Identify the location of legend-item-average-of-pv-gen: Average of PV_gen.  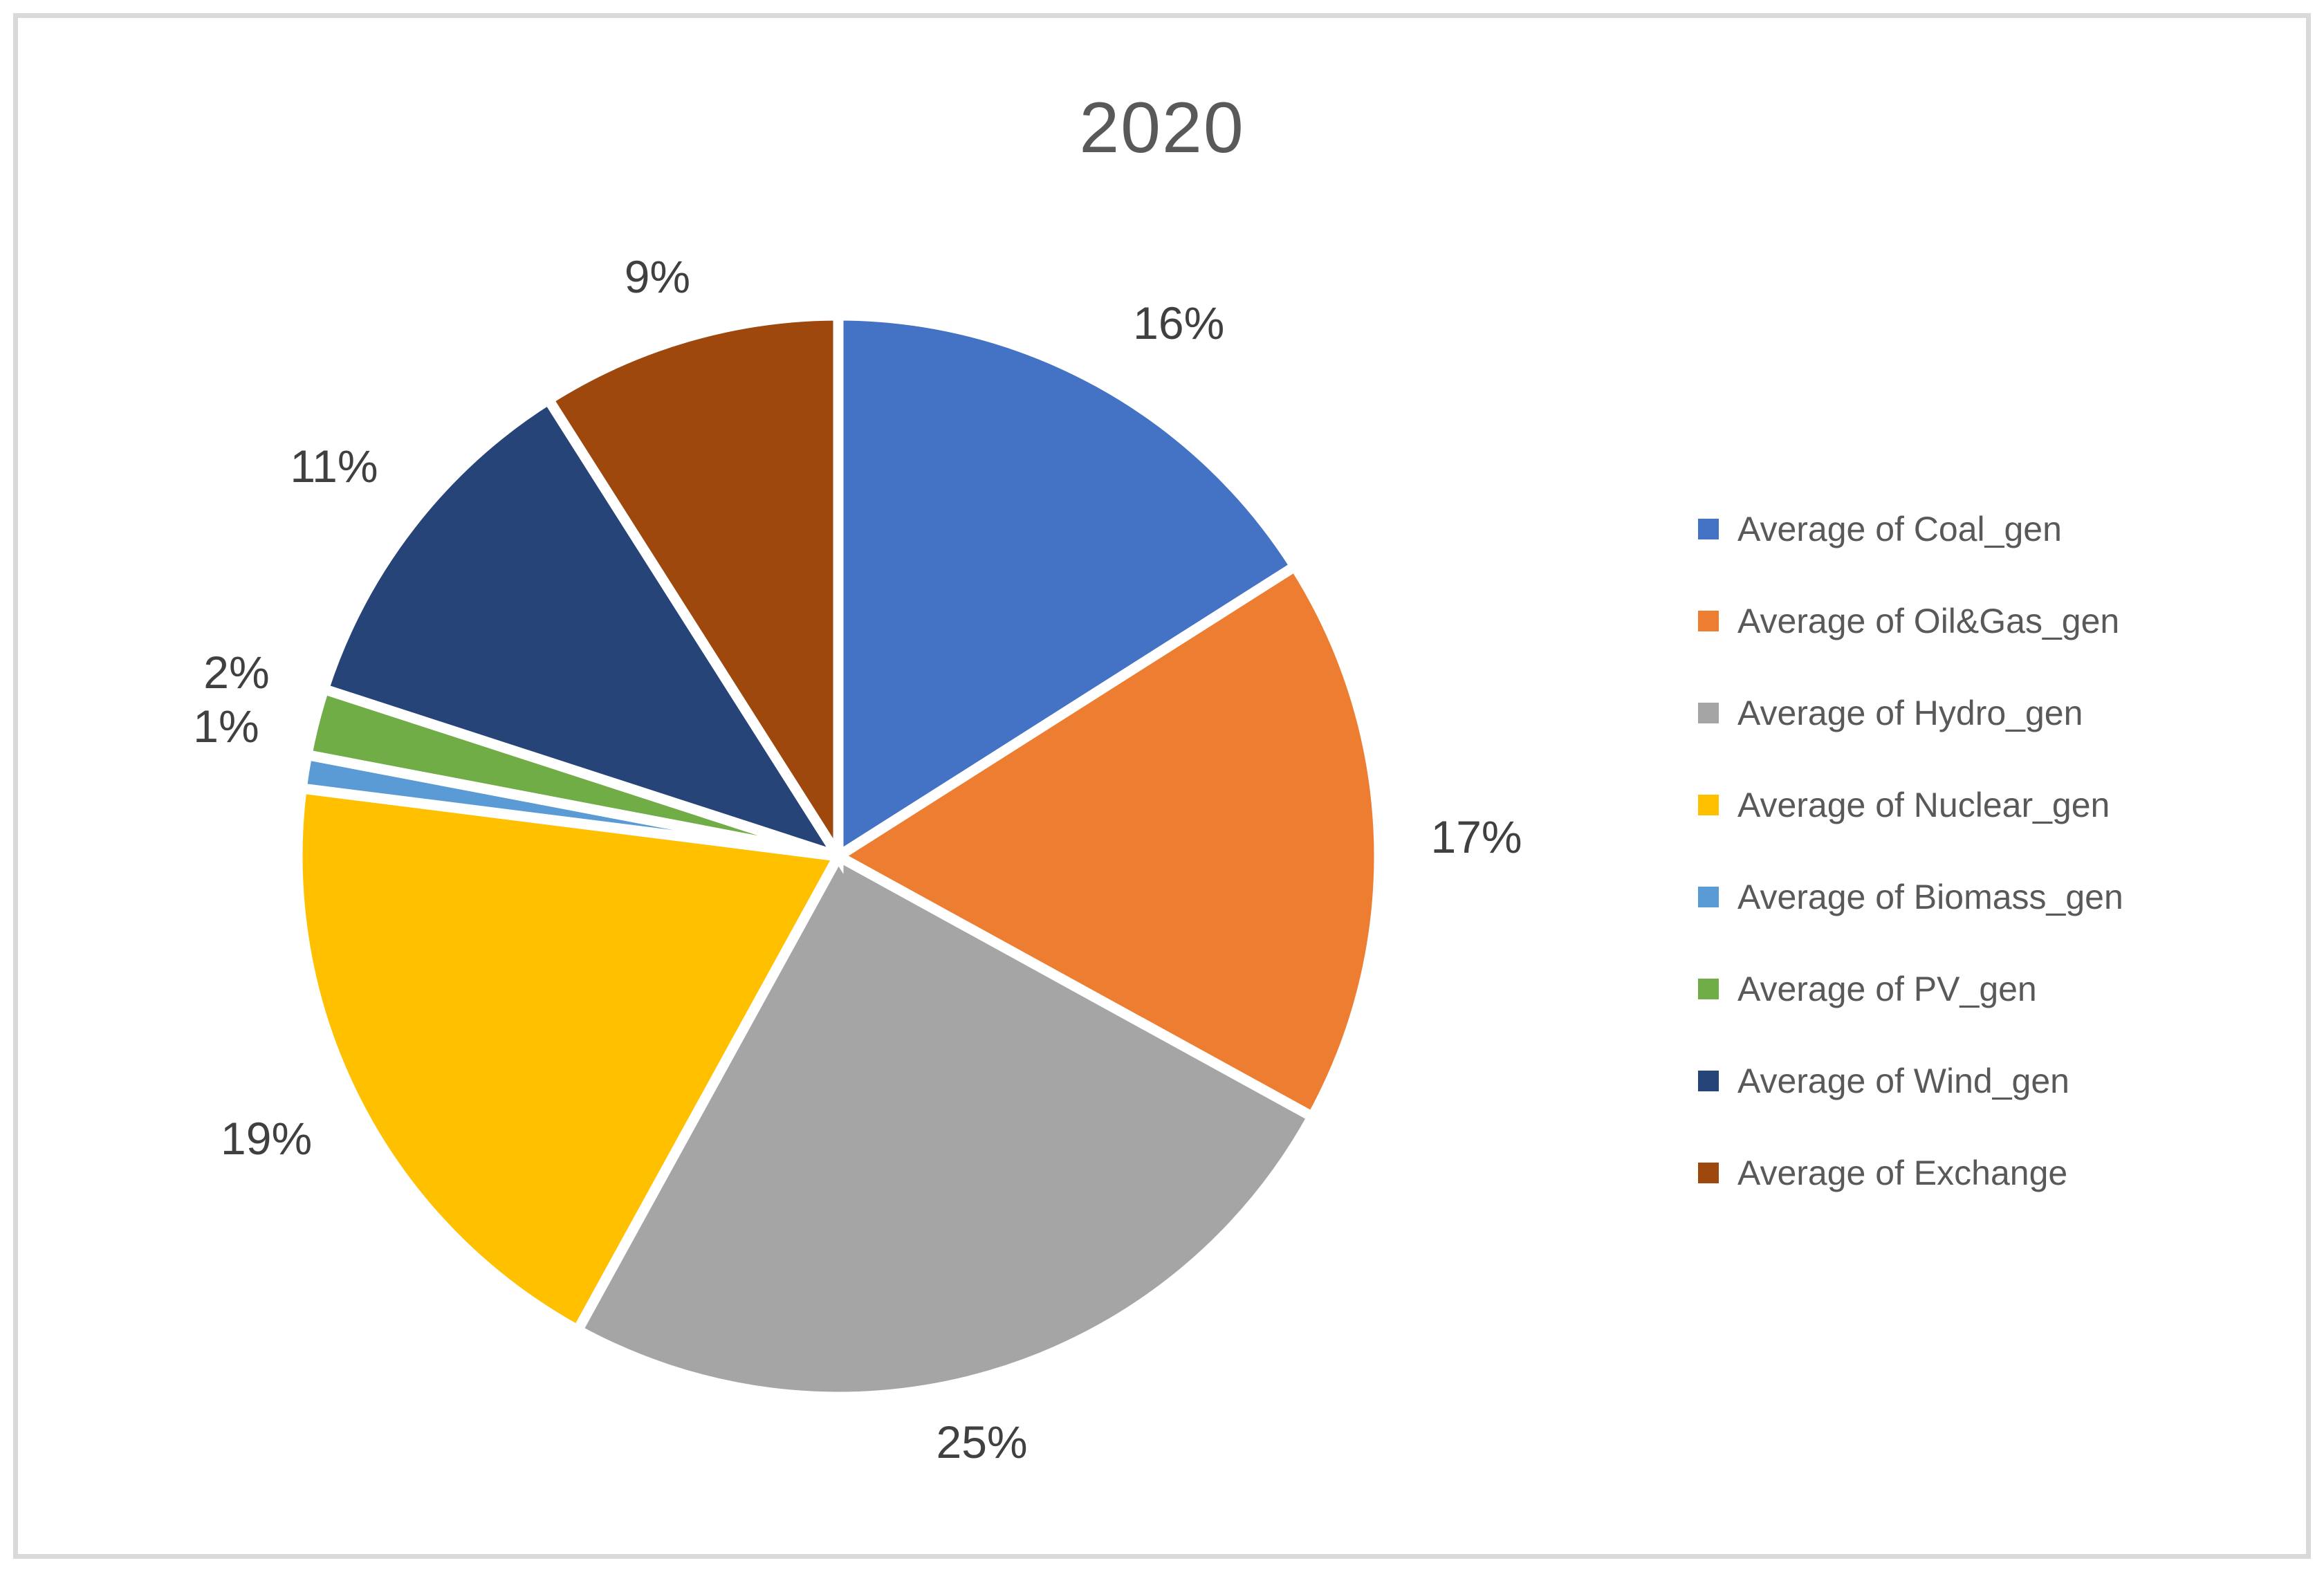
(1867, 989).